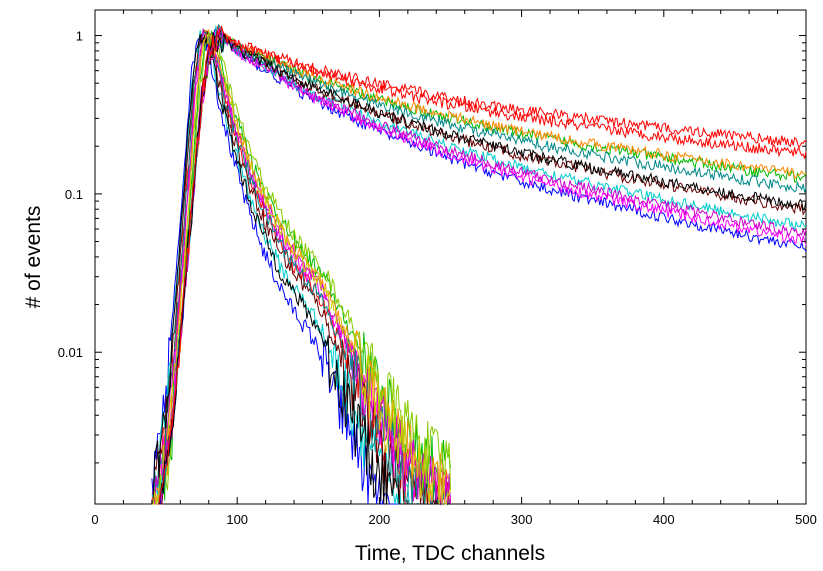 Image resolution: width=823 pixels, height=571 pixels. I want to click on x-tick-label: 400, so click(664, 519).